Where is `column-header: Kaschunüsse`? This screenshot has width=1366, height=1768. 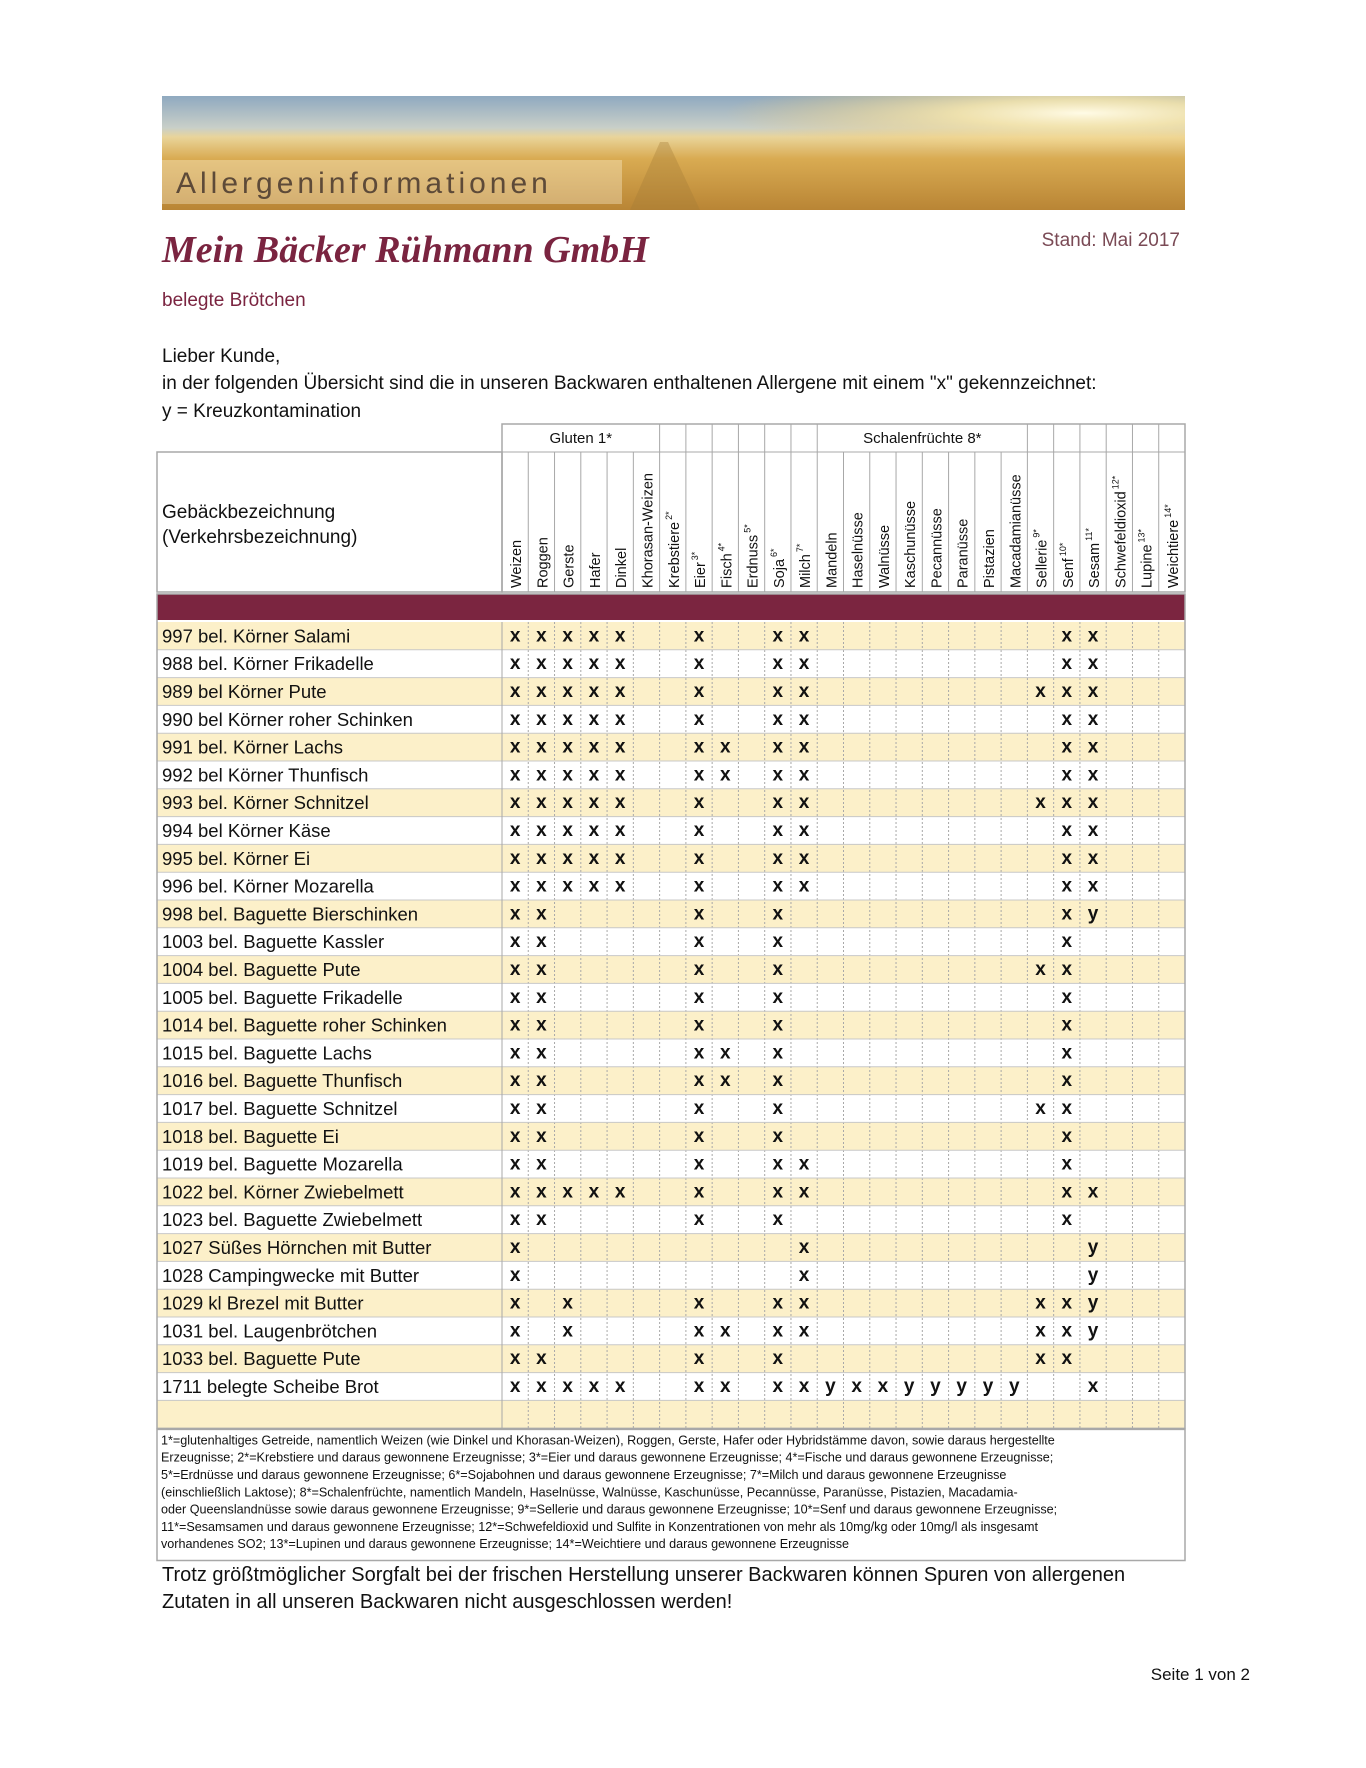 column-header: Kaschunüsse is located at coordinates (911, 544).